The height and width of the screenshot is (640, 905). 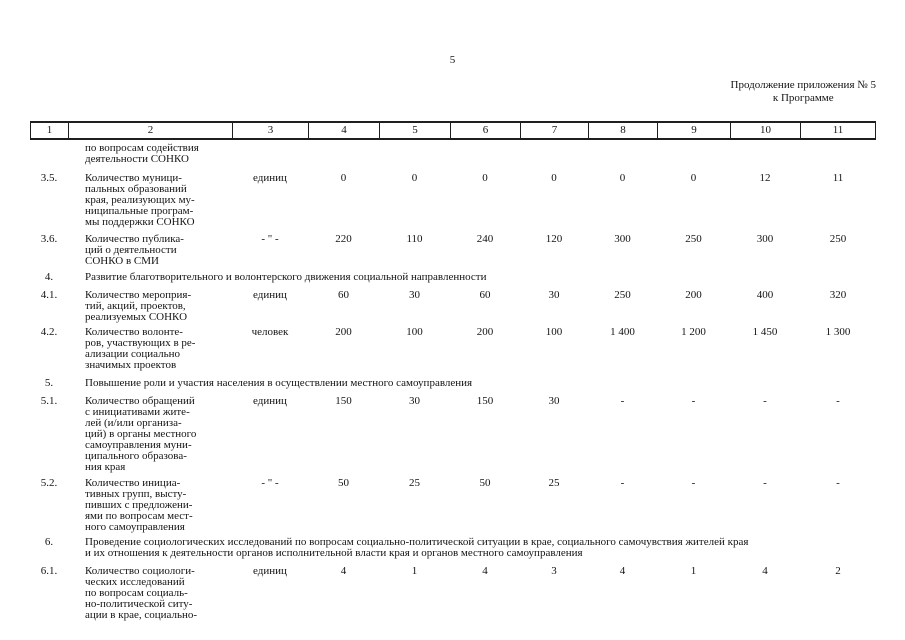 I want to click on value-cell: 60, so click(x=485, y=295).